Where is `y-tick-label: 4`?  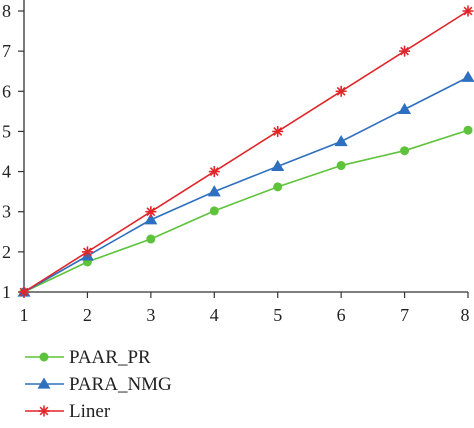
y-tick-label: 4 is located at coordinates (6, 172).